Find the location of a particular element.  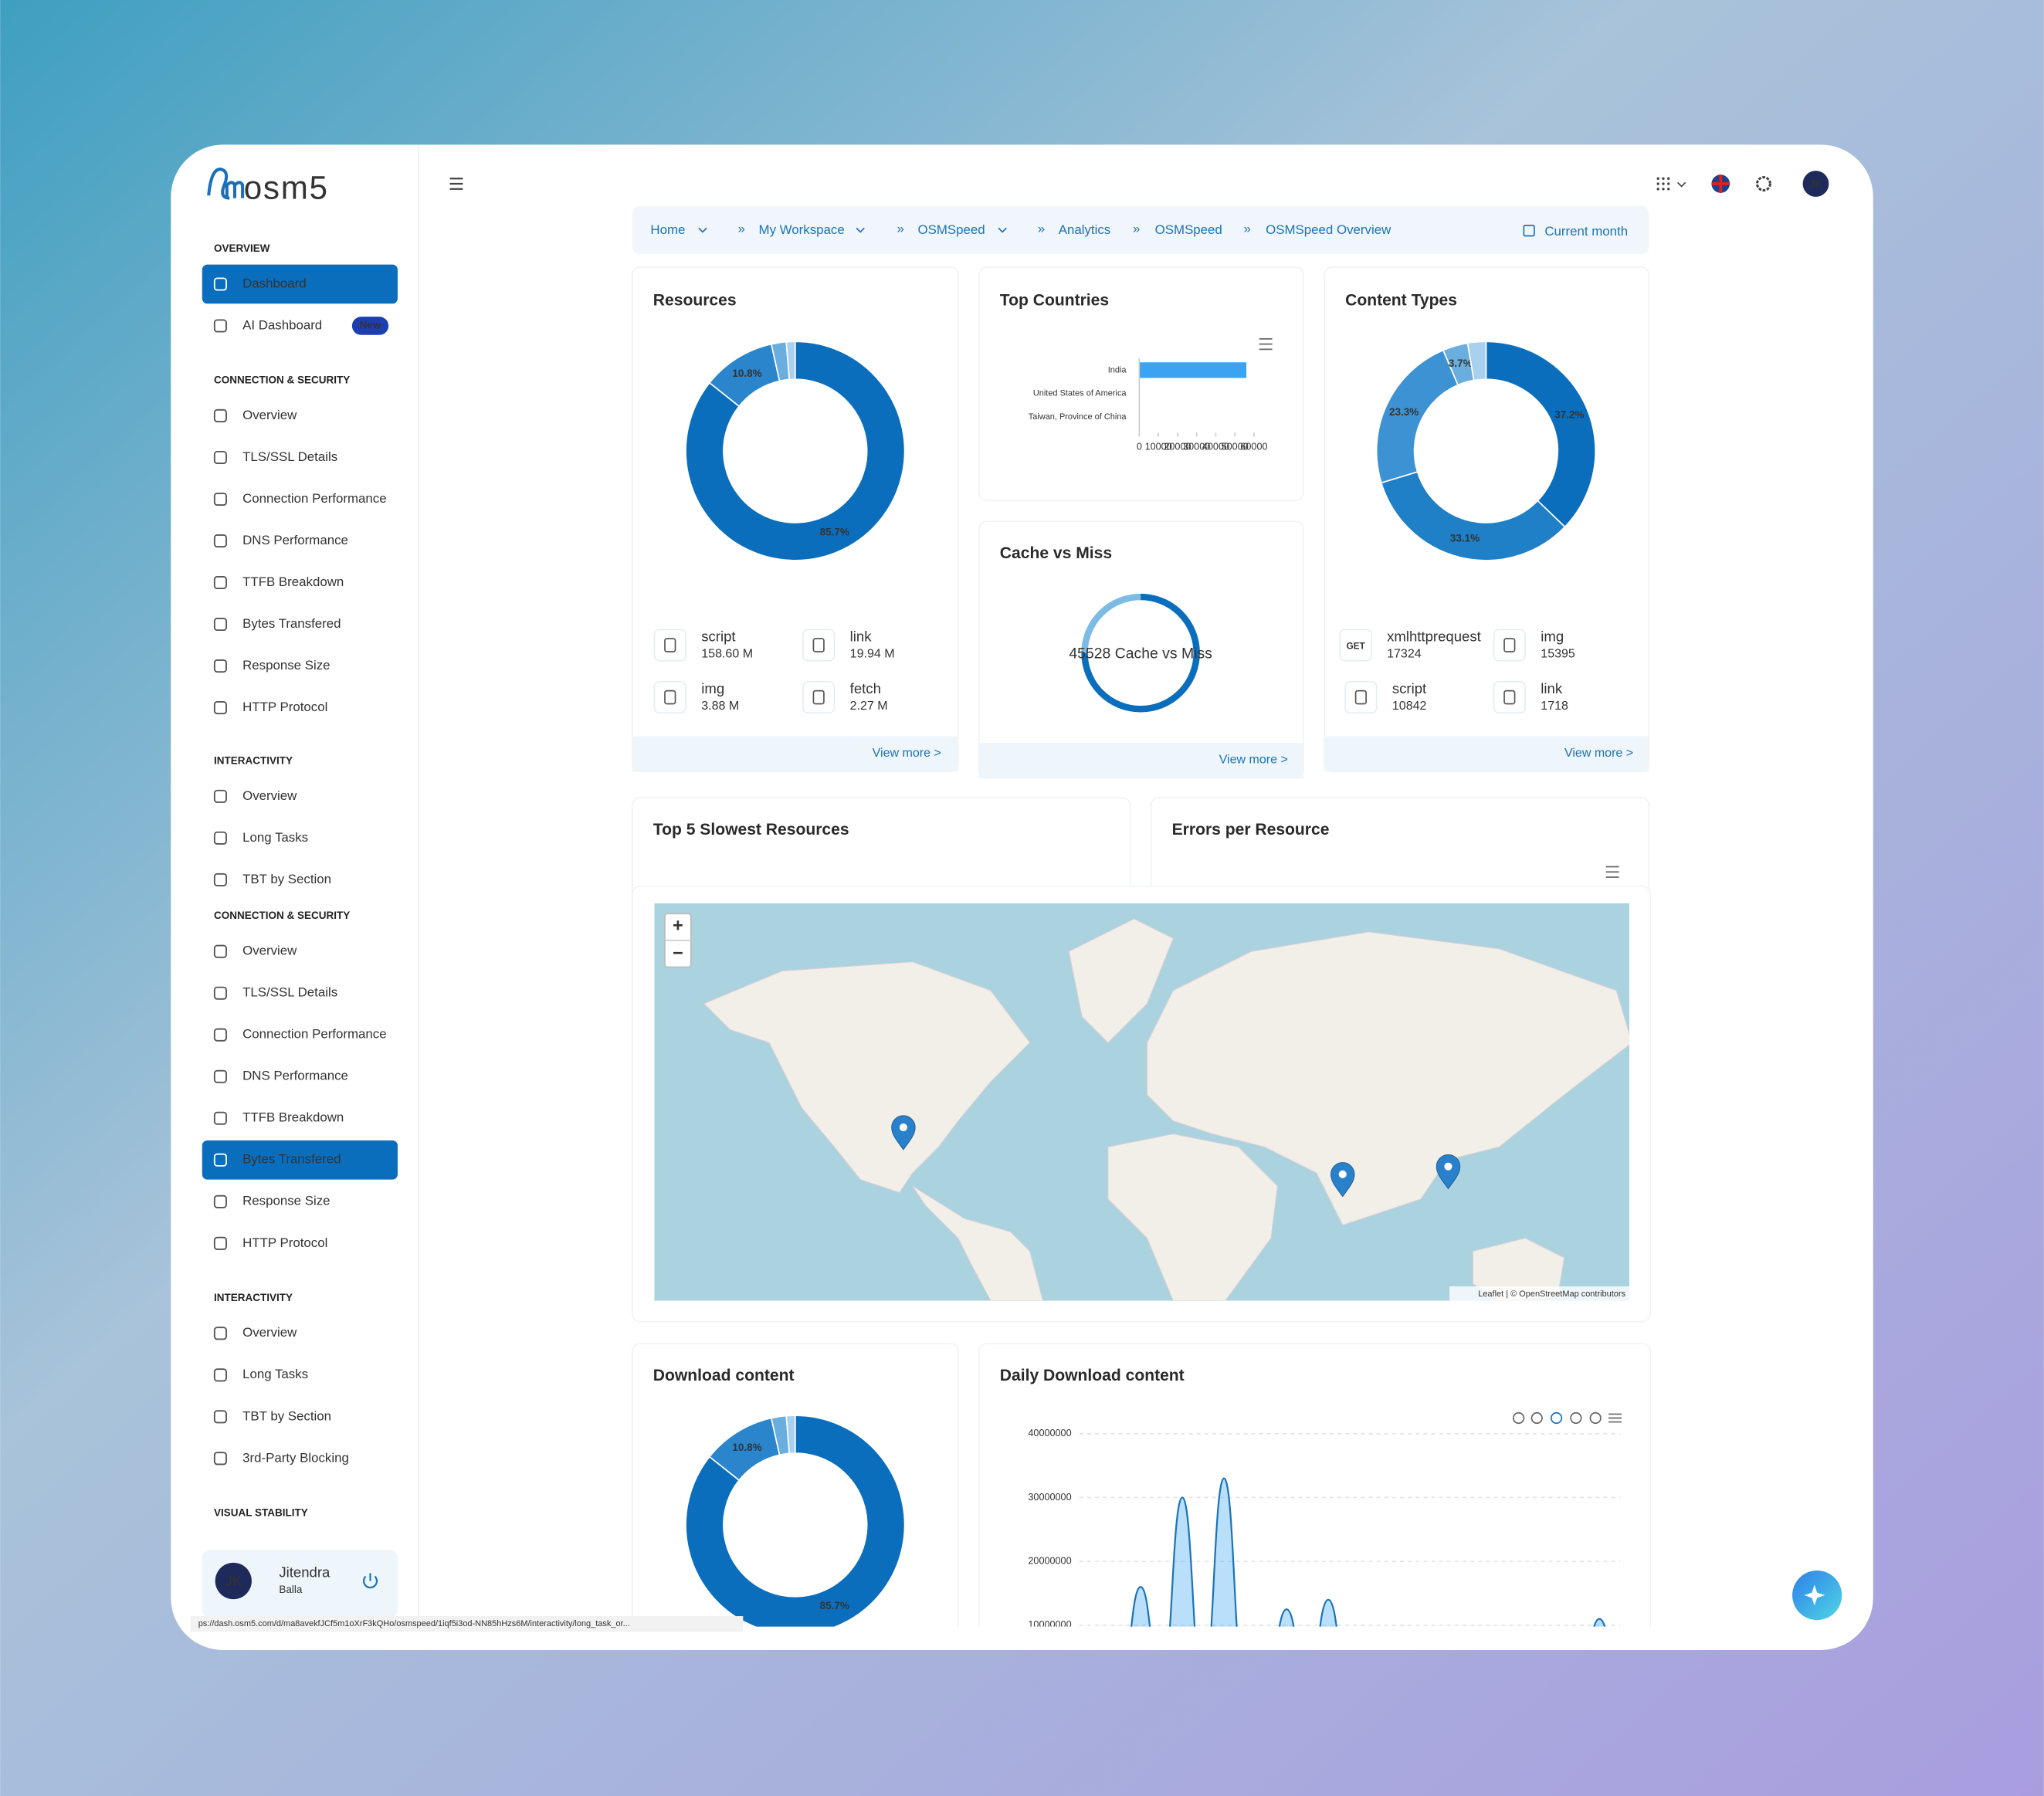

menu-item: 3rd-Party Blocking is located at coordinates (295, 1457).